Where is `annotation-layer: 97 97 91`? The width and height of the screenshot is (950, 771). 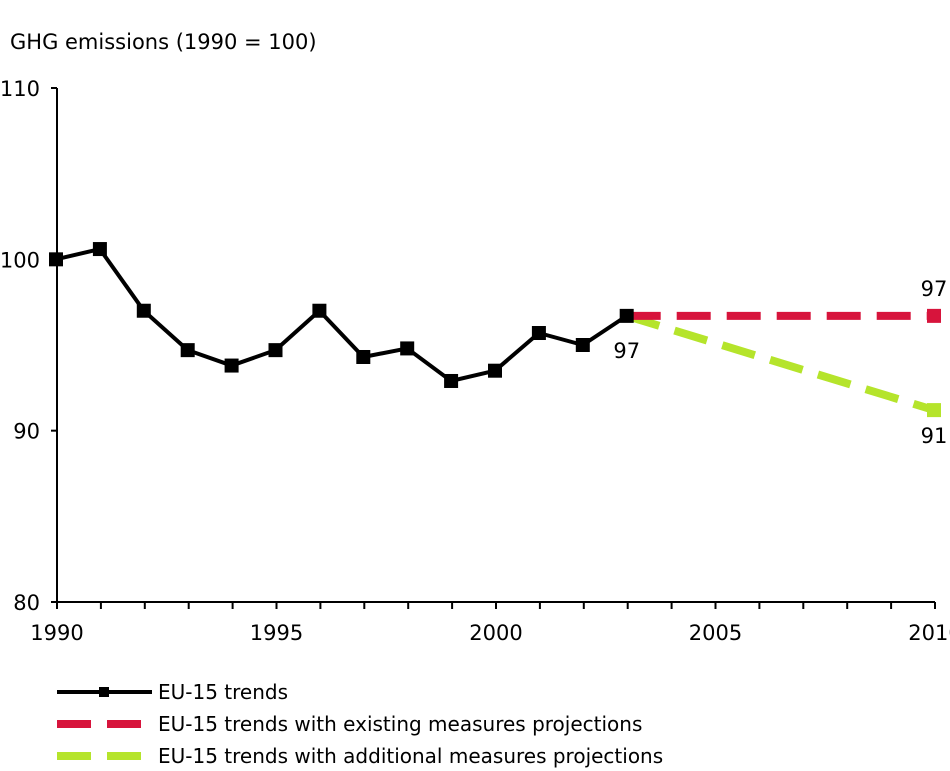 annotation-layer: 97 97 91 is located at coordinates (780, 362).